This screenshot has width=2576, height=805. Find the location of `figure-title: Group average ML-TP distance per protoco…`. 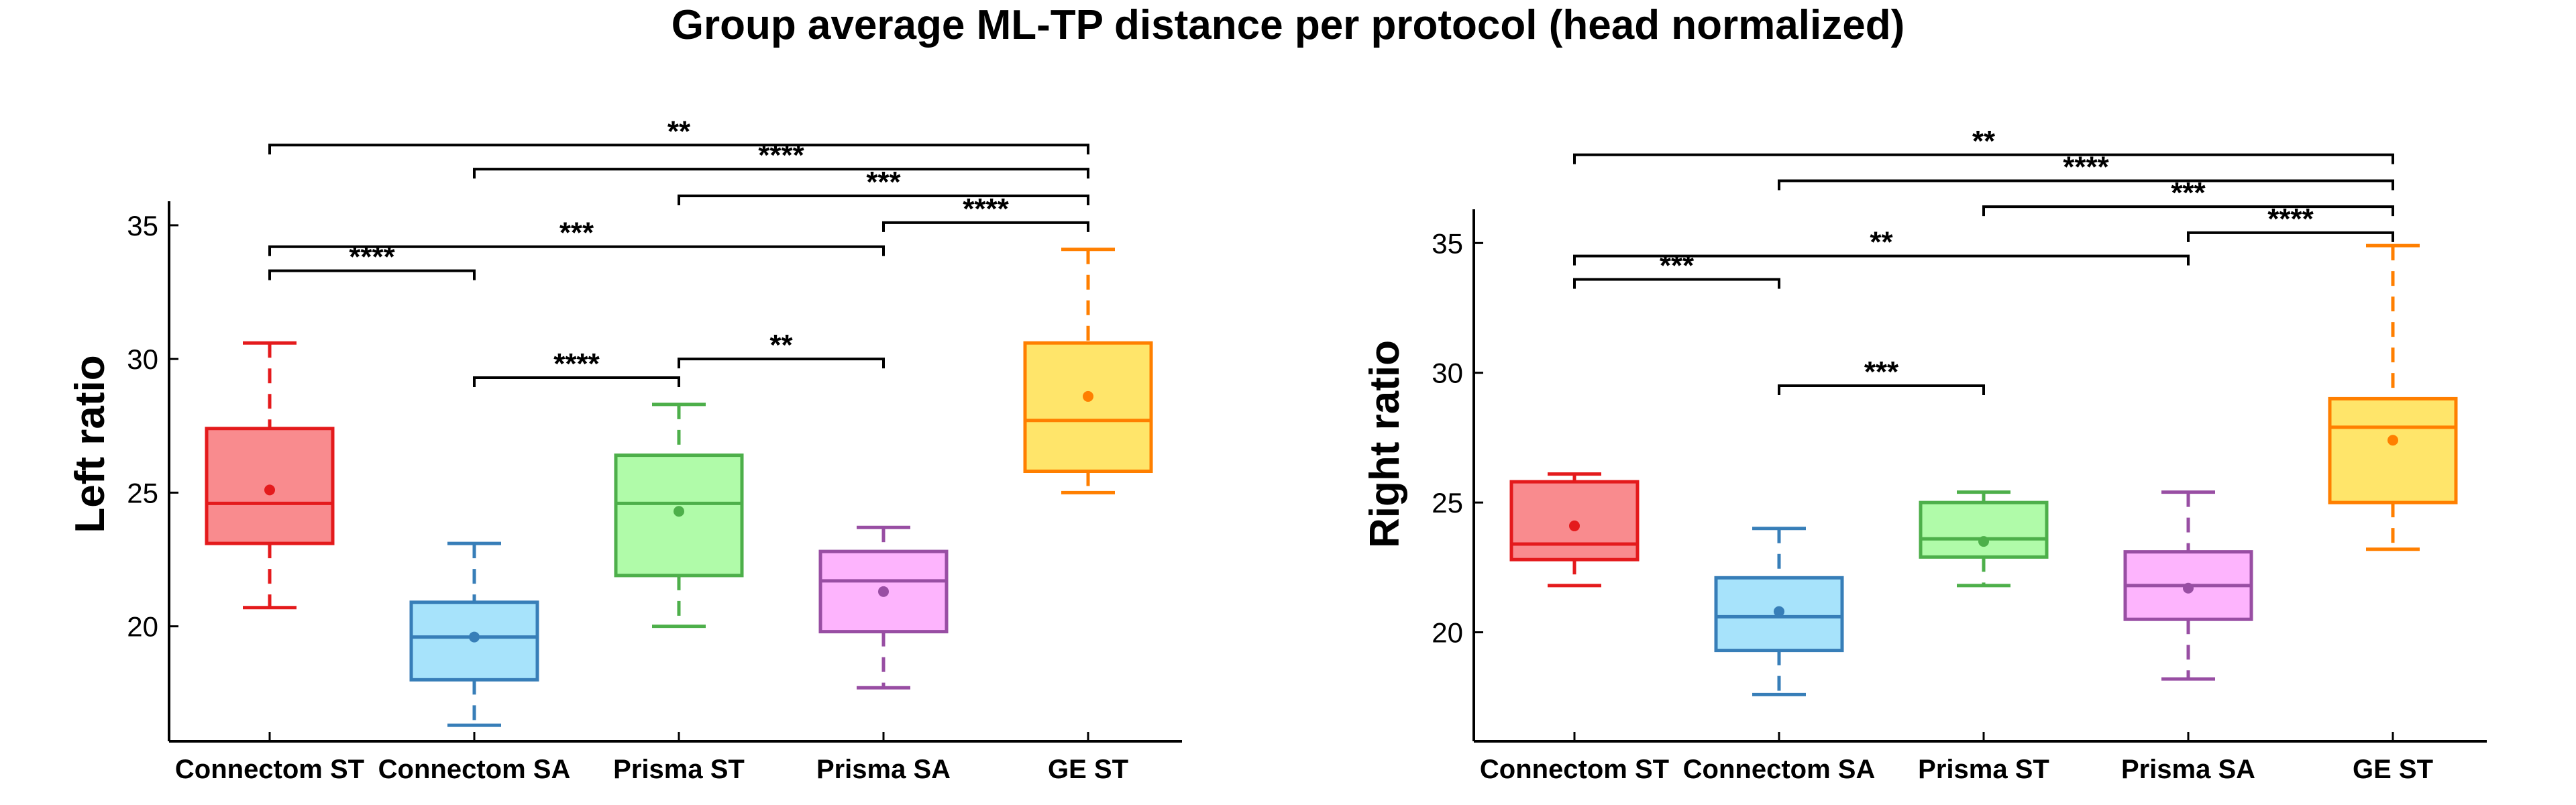

figure-title: Group average ML-TP distance per protoco… is located at coordinates (1288, 25).